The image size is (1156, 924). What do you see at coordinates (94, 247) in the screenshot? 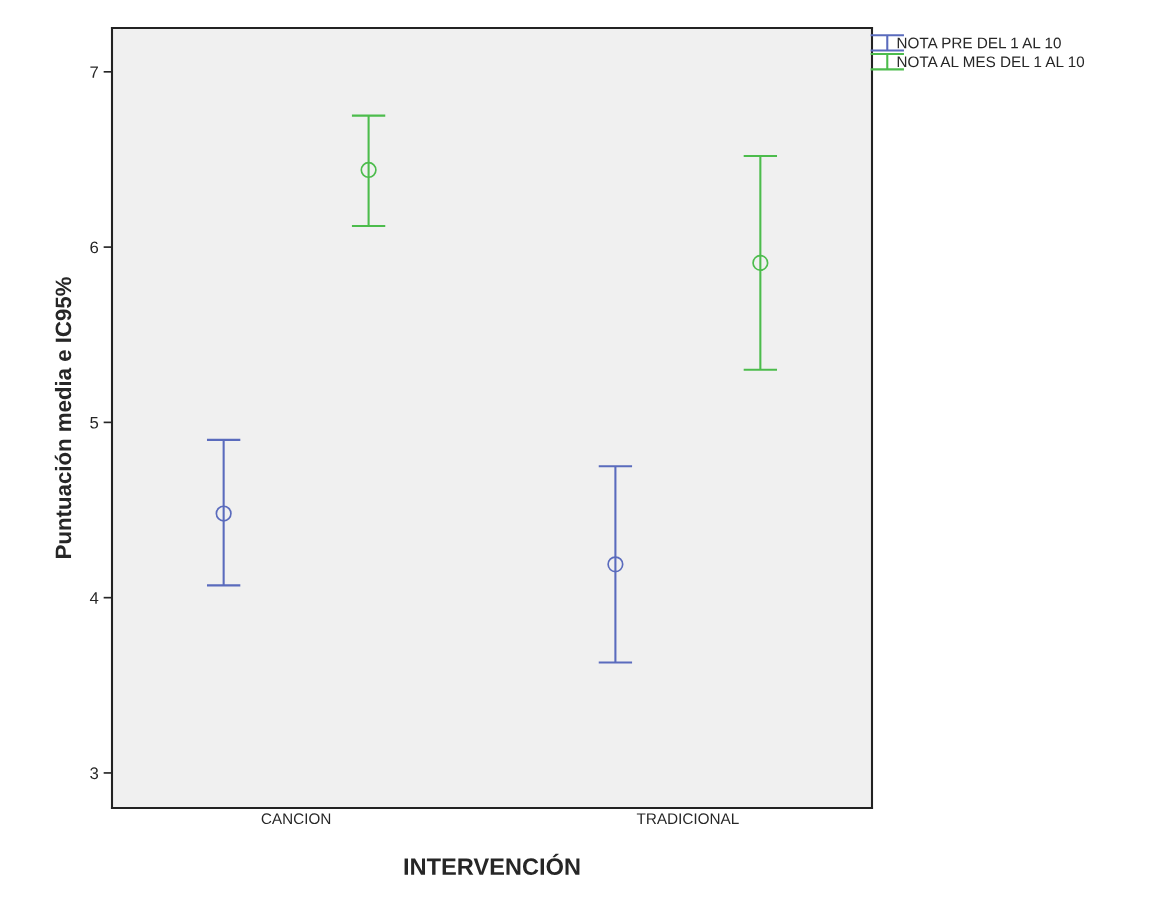
I see `y-tick-label: 6` at bounding box center [94, 247].